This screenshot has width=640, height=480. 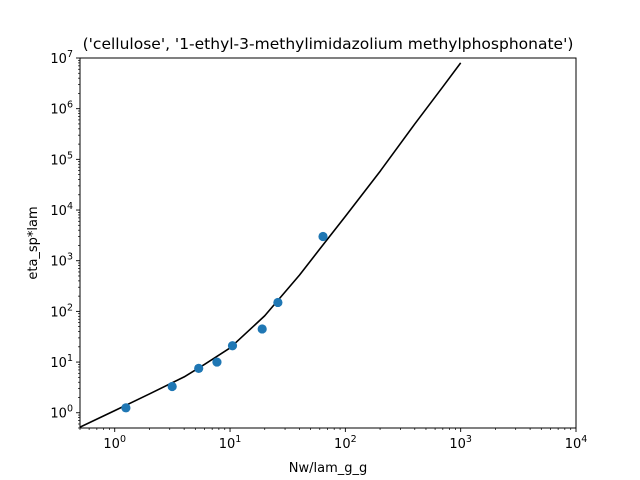 What do you see at coordinates (328, 468) in the screenshot?
I see `x-axis-label: Nw/lam_g_g` at bounding box center [328, 468].